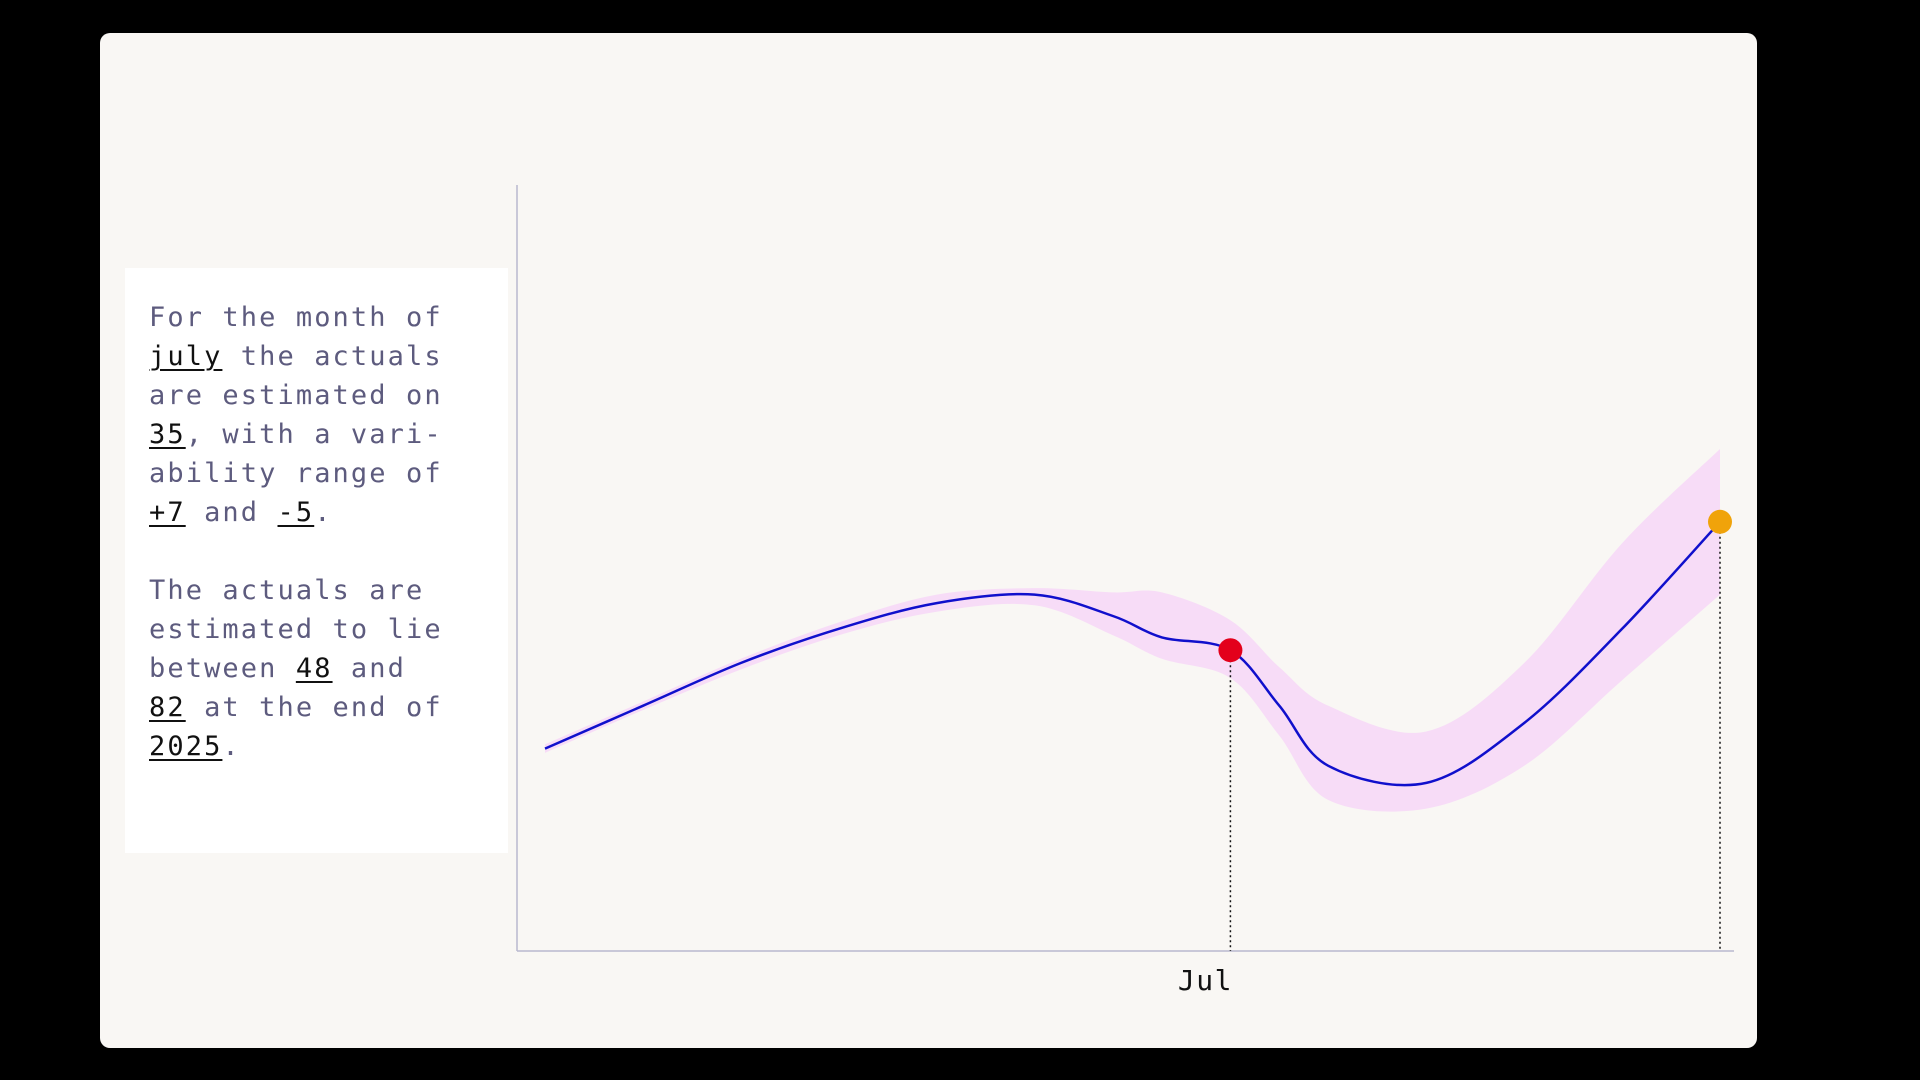  What do you see at coordinates (167, 512) in the screenshot?
I see `upper-range-value: +7` at bounding box center [167, 512].